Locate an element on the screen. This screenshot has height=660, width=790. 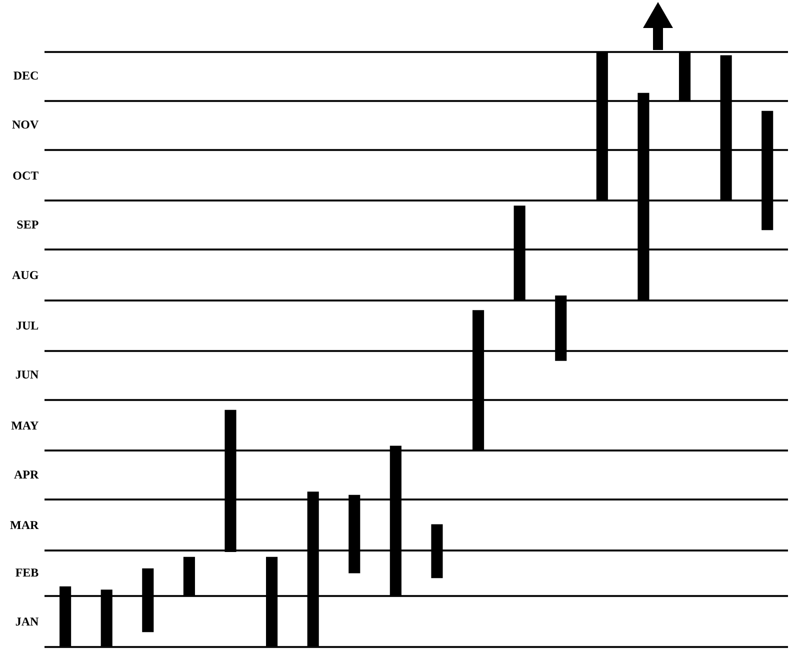
y-tick-label: OCT is located at coordinates (25, 175).